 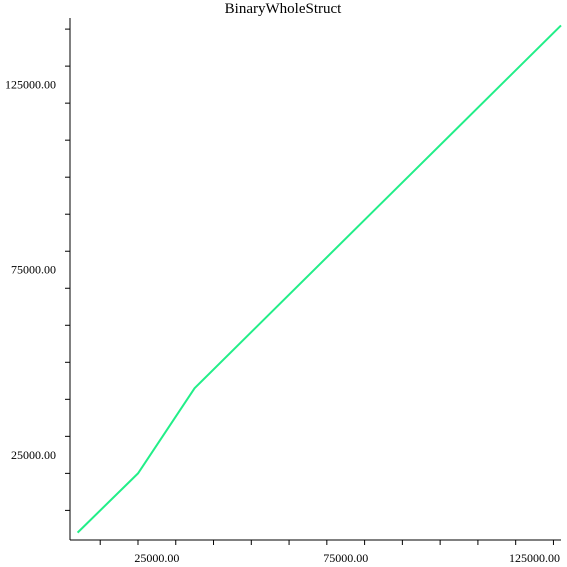 I want to click on chart-title: BinaryWholeStruct, so click(x=283, y=9).